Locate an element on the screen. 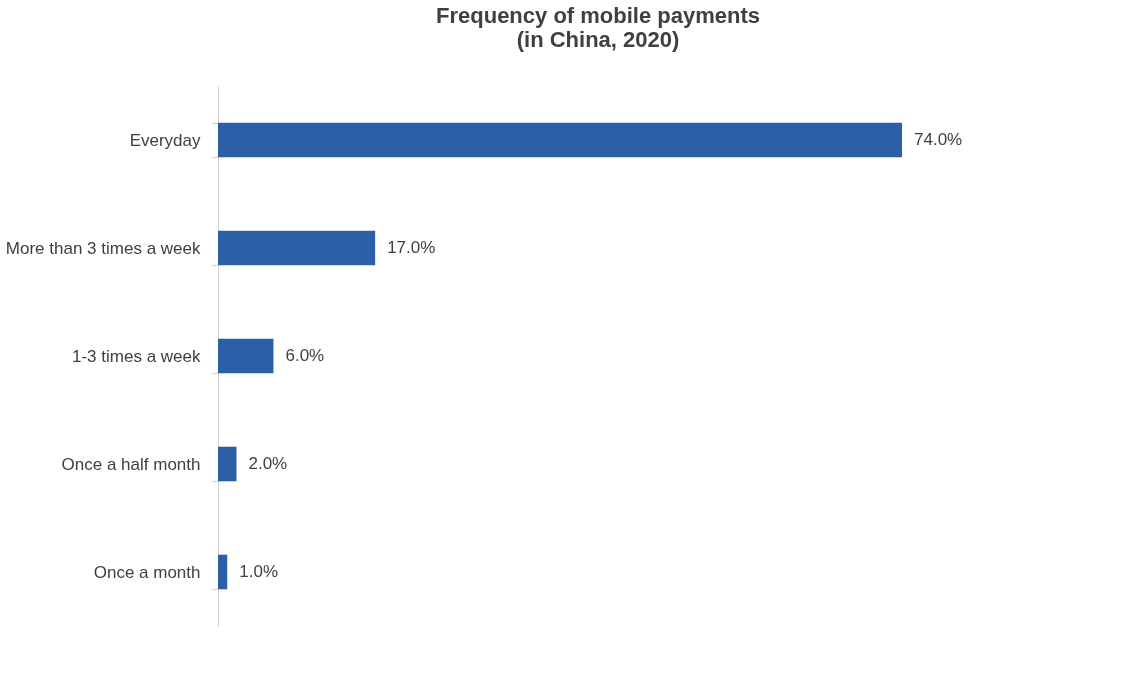  y-tick-label: 1-3 times a week is located at coordinates (136, 356).